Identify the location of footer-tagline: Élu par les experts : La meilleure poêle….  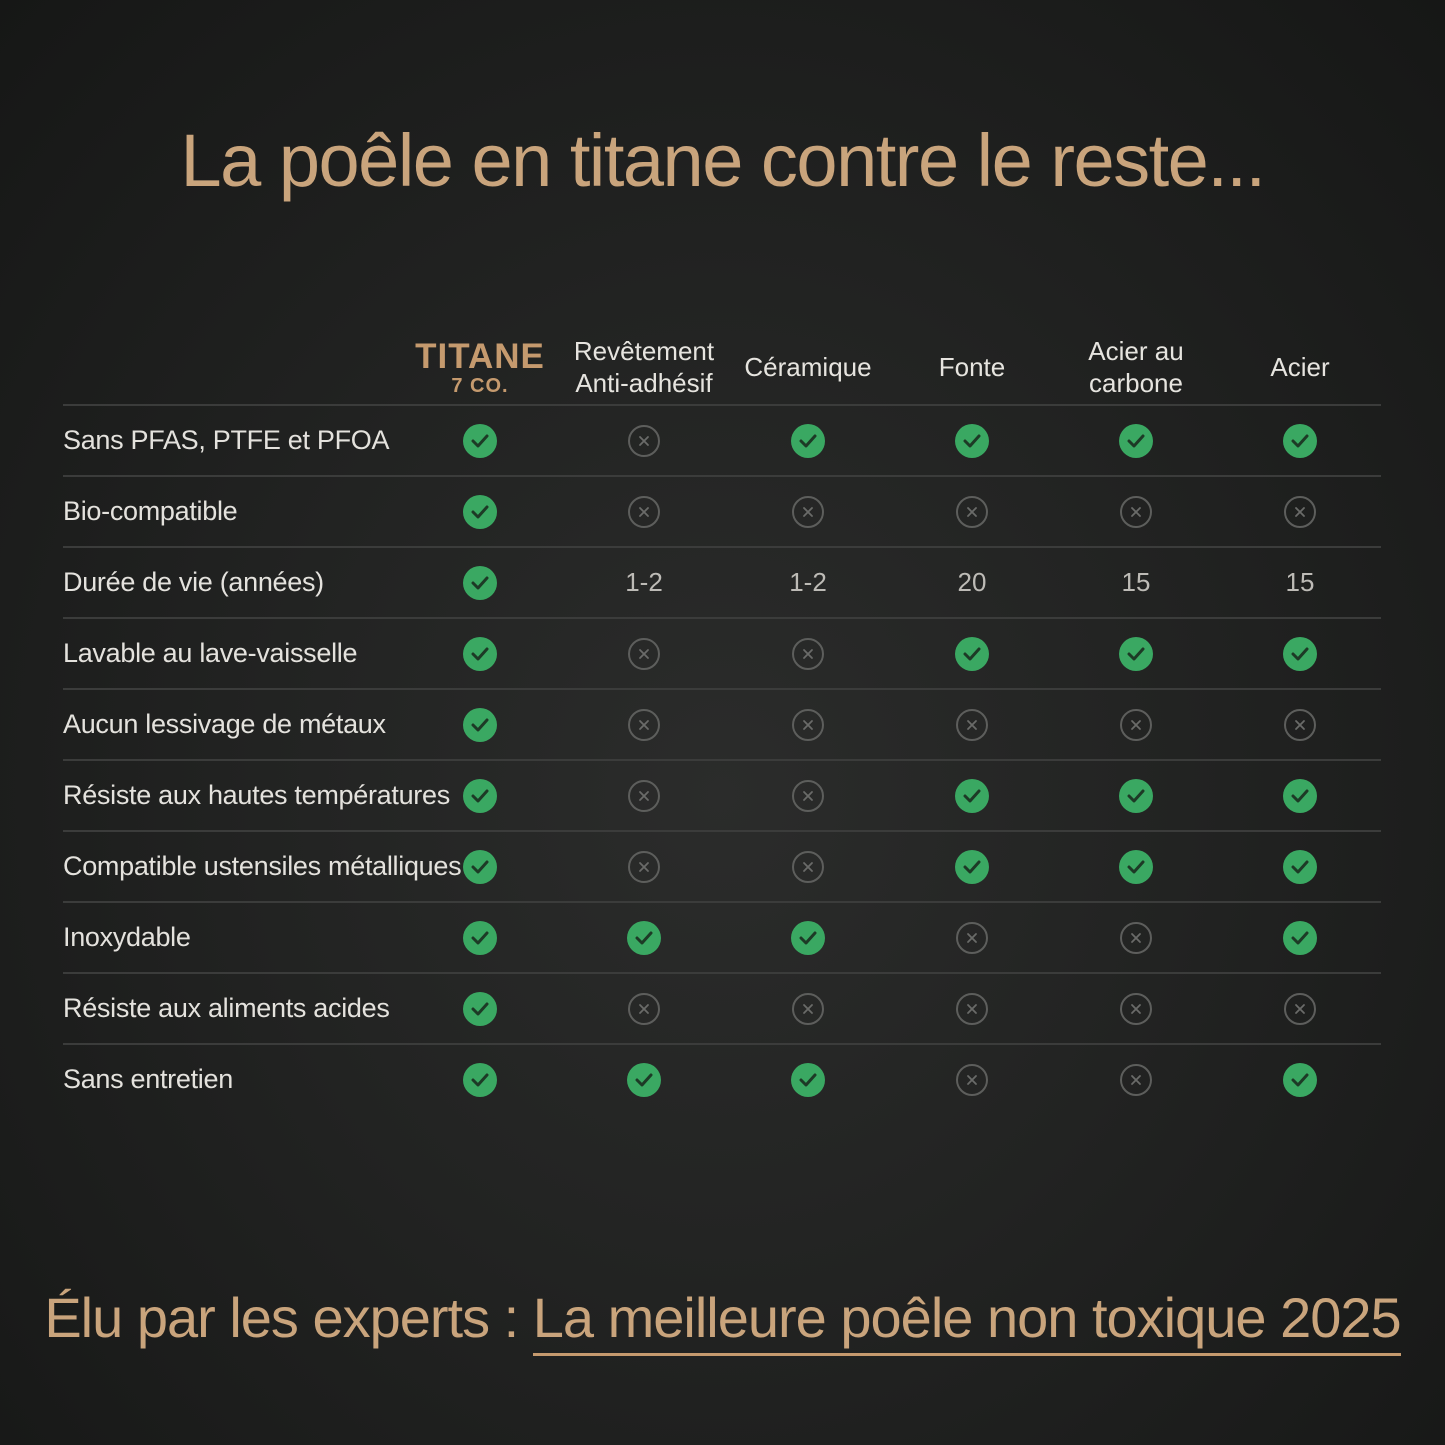
(722, 1320).